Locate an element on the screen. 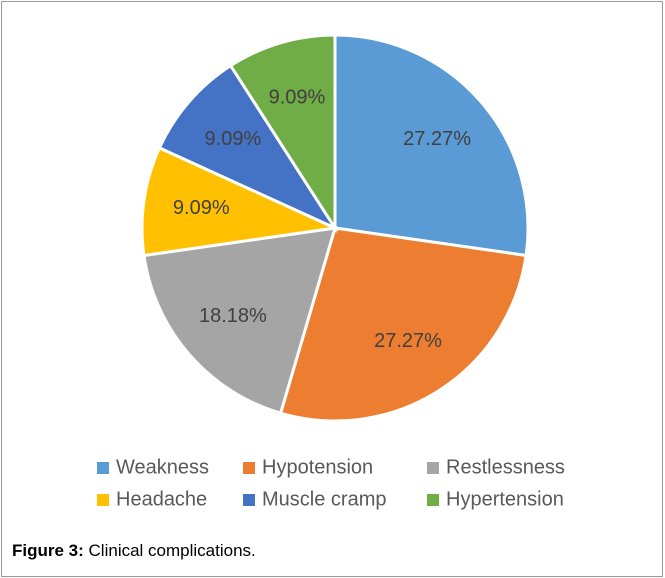 Image resolution: width=665 pixels, height=578 pixels. legend-label: Muscle cramp is located at coordinates (324, 499).